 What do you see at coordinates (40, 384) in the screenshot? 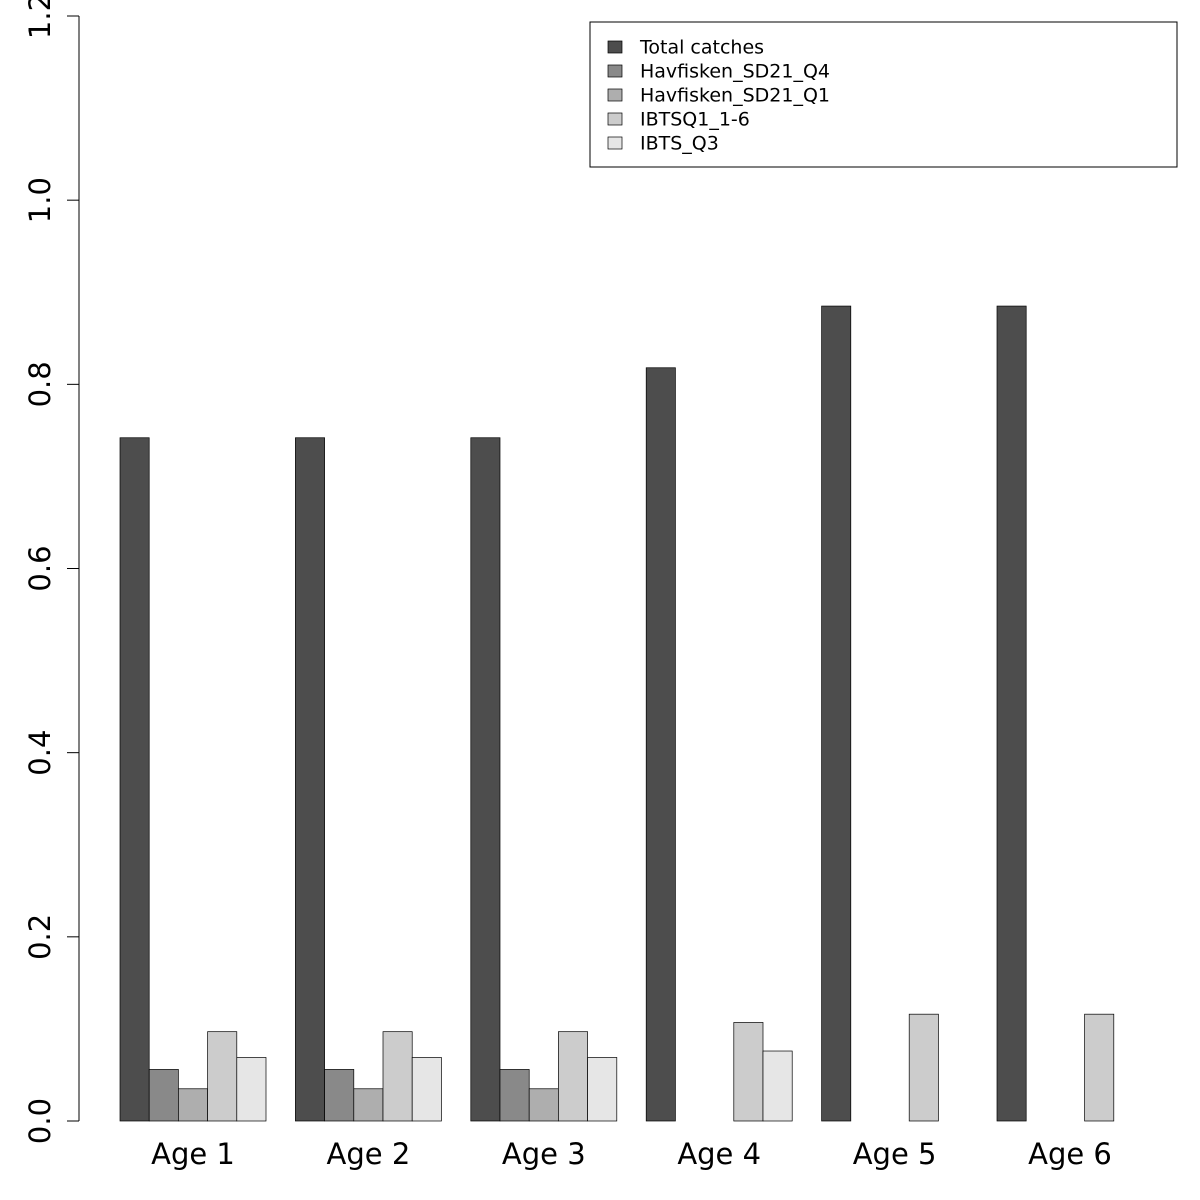
I see `y-tick-label: 0.8` at bounding box center [40, 384].